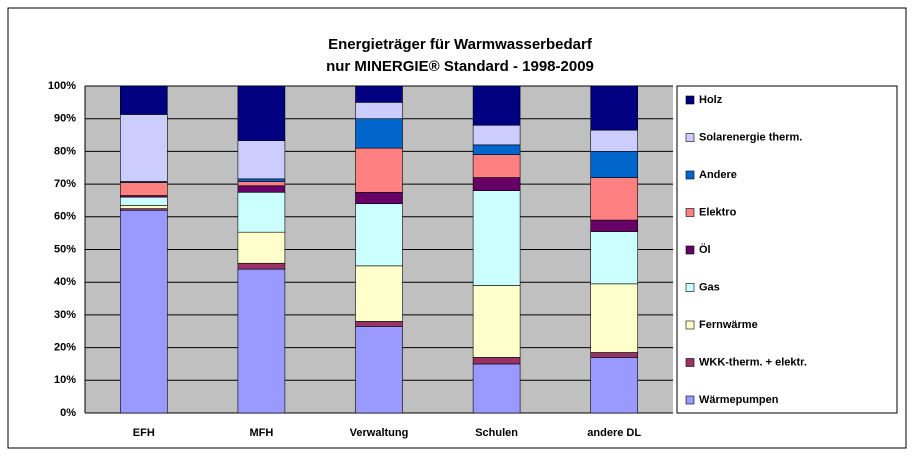 Image resolution: width=915 pixels, height=456 pixels. I want to click on legend-label: Andere, so click(718, 175).